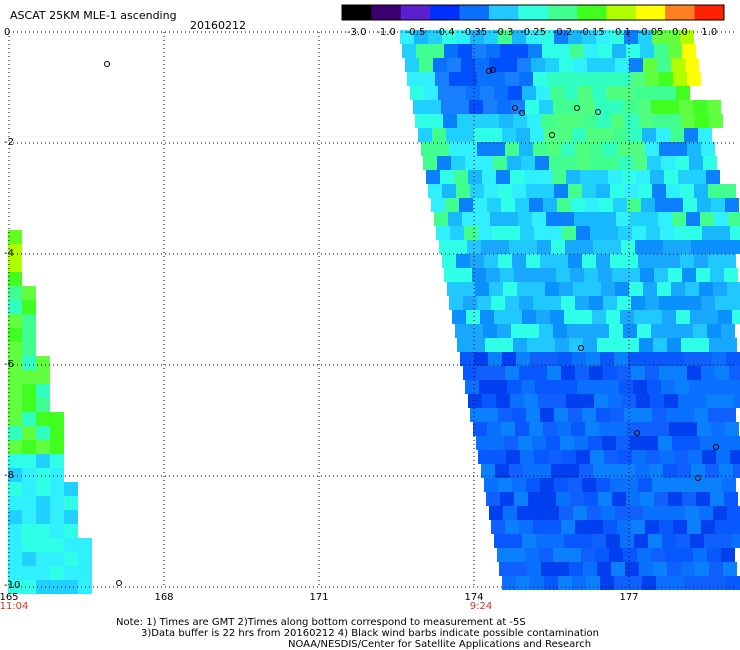  I want to click on colorbar-label: -0.15, so click(591, 32).